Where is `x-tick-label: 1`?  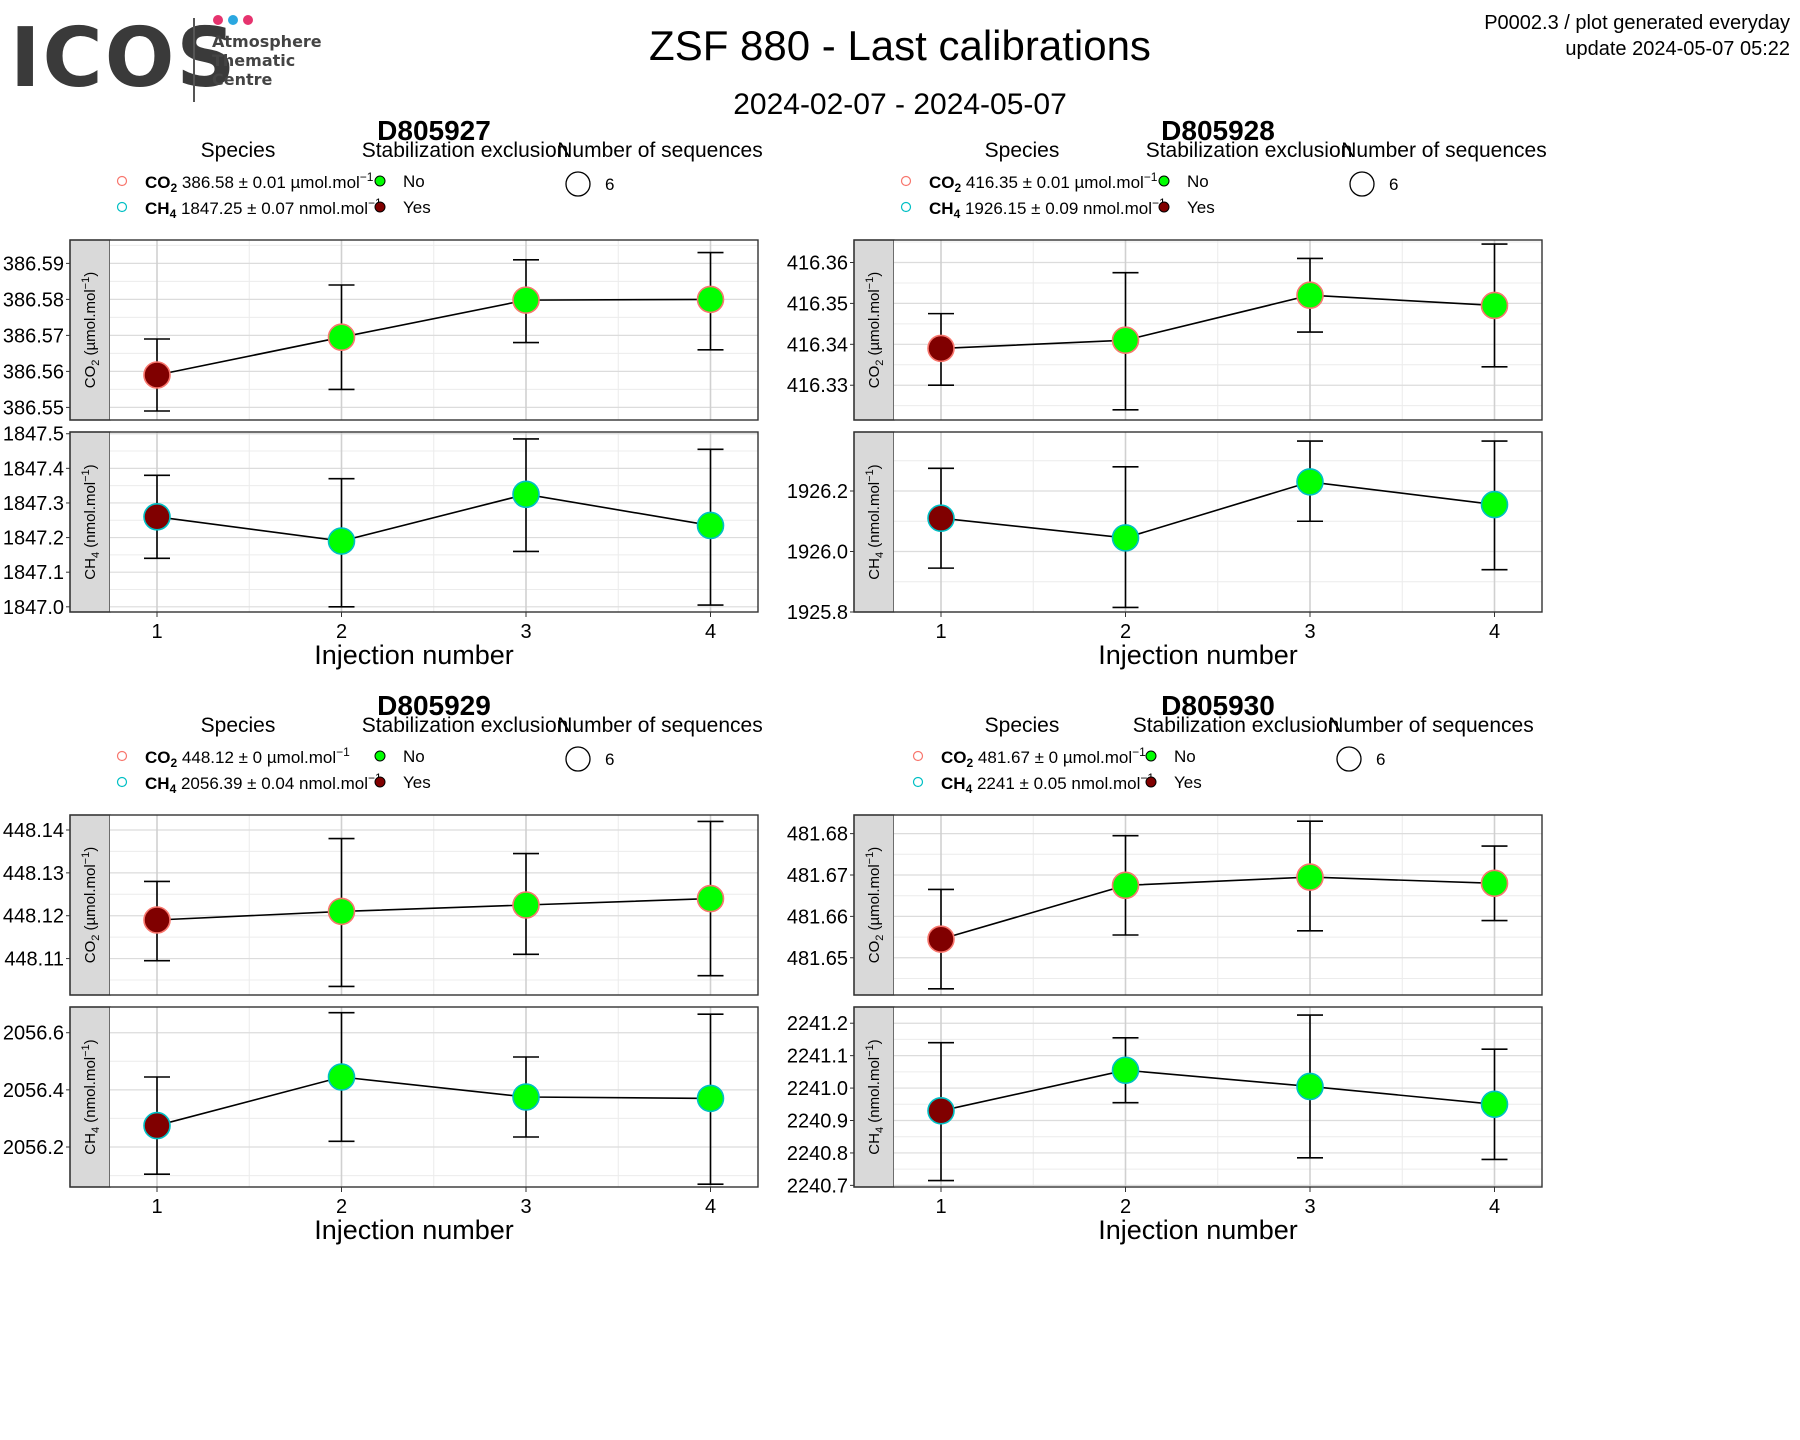 x-tick-label: 1 is located at coordinates (156, 632).